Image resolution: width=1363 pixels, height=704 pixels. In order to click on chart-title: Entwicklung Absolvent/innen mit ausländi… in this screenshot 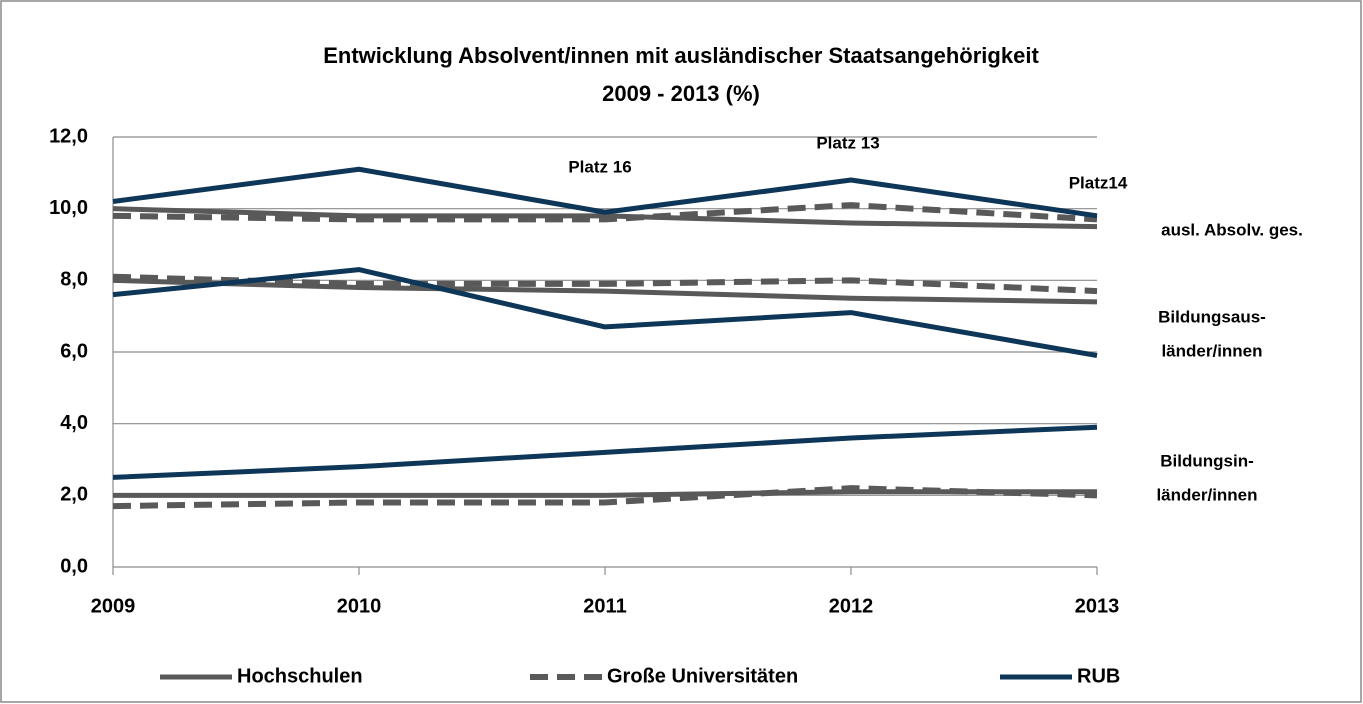, I will do `click(681, 55)`.